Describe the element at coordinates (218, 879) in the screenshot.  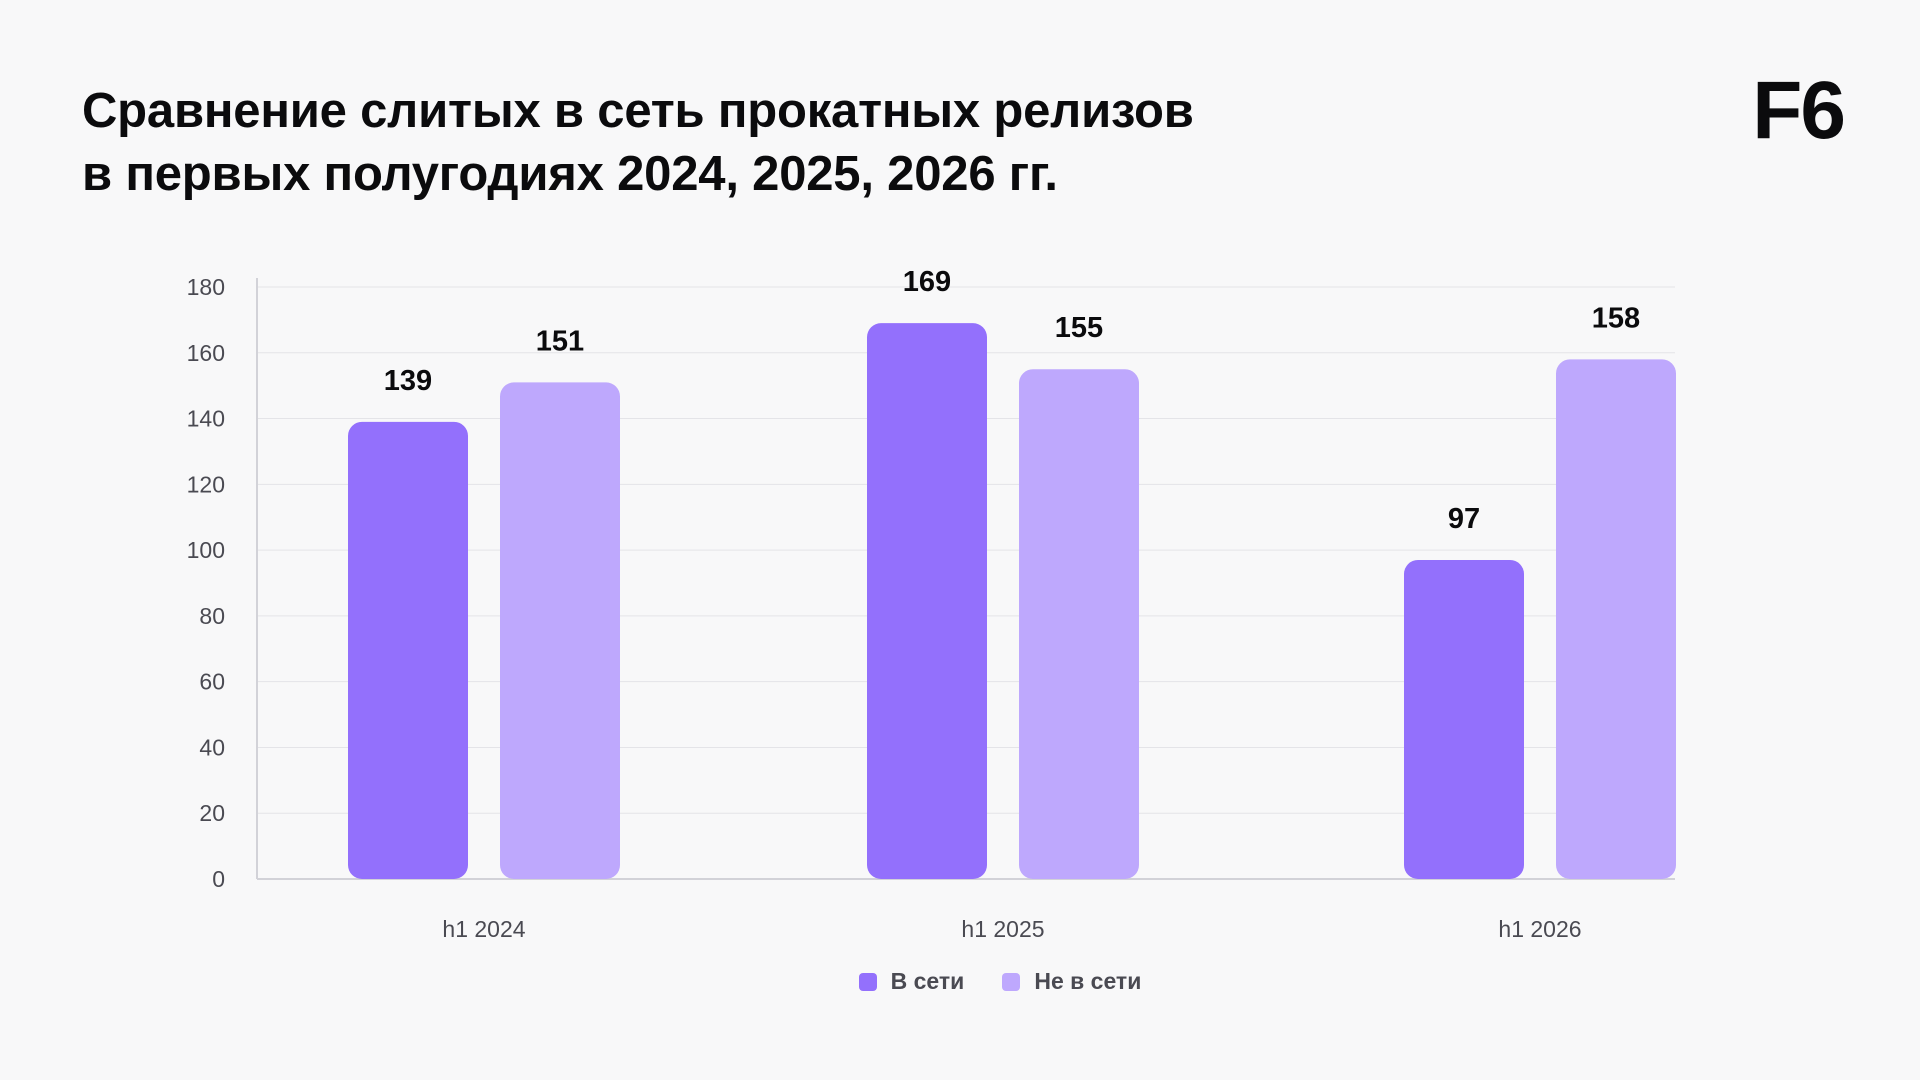
I see `y-tick-label-0: 0` at that location.